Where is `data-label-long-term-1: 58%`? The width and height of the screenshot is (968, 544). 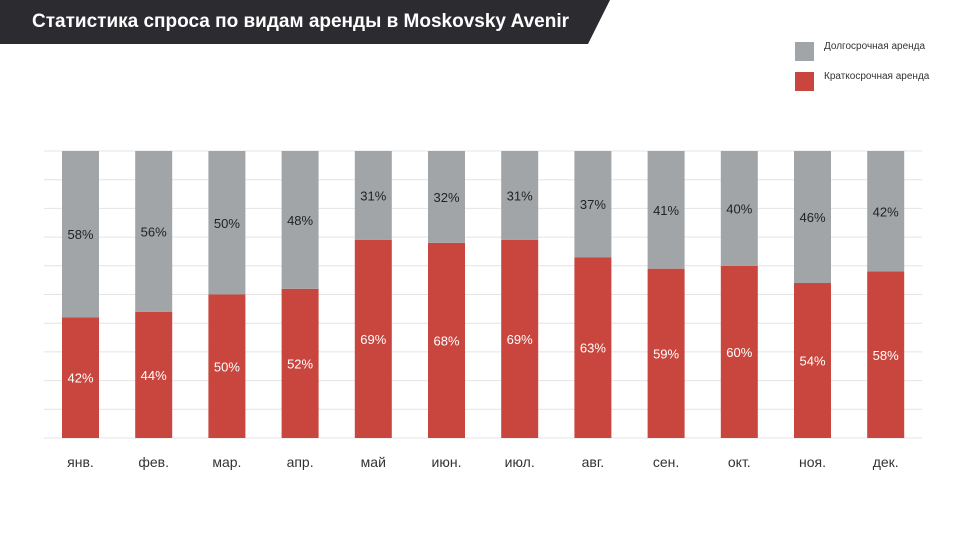 data-label-long-term-1: 58% is located at coordinates (80, 234).